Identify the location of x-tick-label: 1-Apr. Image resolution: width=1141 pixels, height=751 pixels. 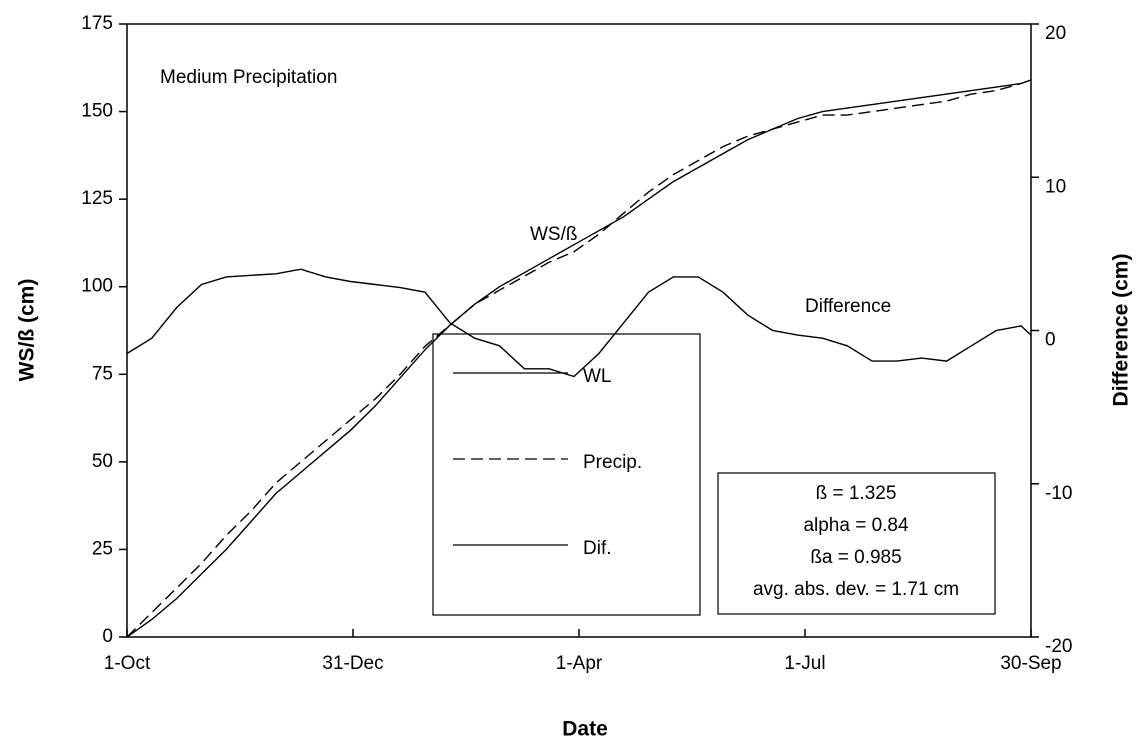
(579, 663).